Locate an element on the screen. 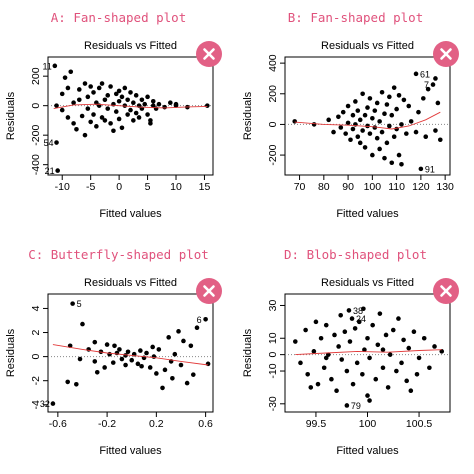  panel-title: B: Fan-shaped plot is located at coordinates (355, 17).